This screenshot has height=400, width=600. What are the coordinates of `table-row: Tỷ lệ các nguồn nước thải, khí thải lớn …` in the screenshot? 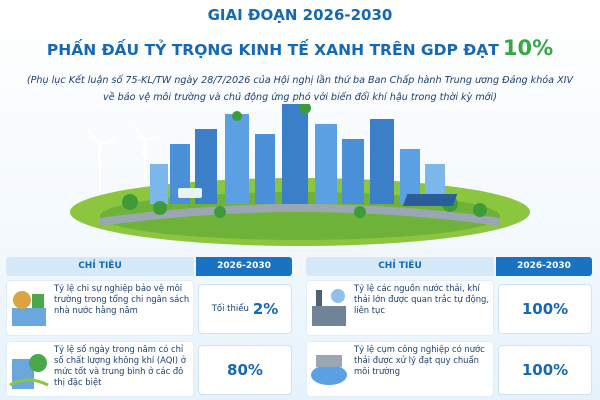 It's located at (450, 308).